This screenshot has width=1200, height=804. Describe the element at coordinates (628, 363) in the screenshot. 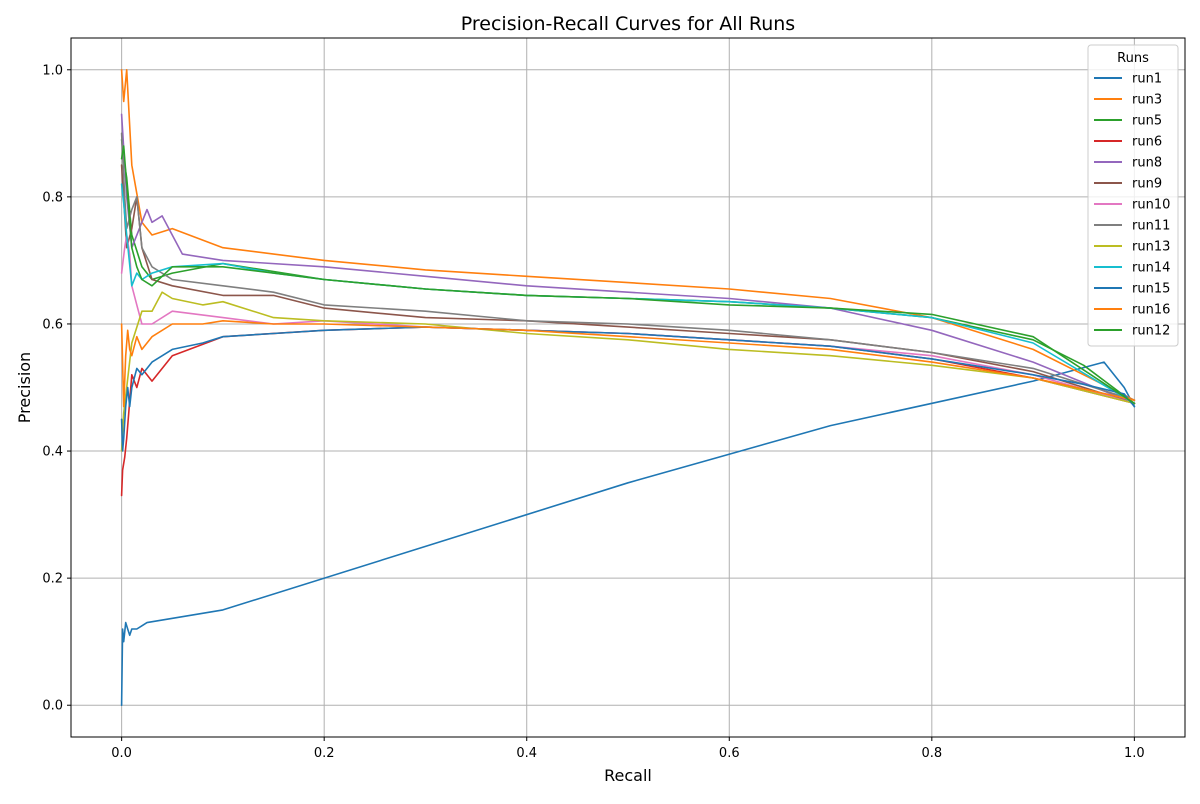

I see `series-line-run16` at that location.